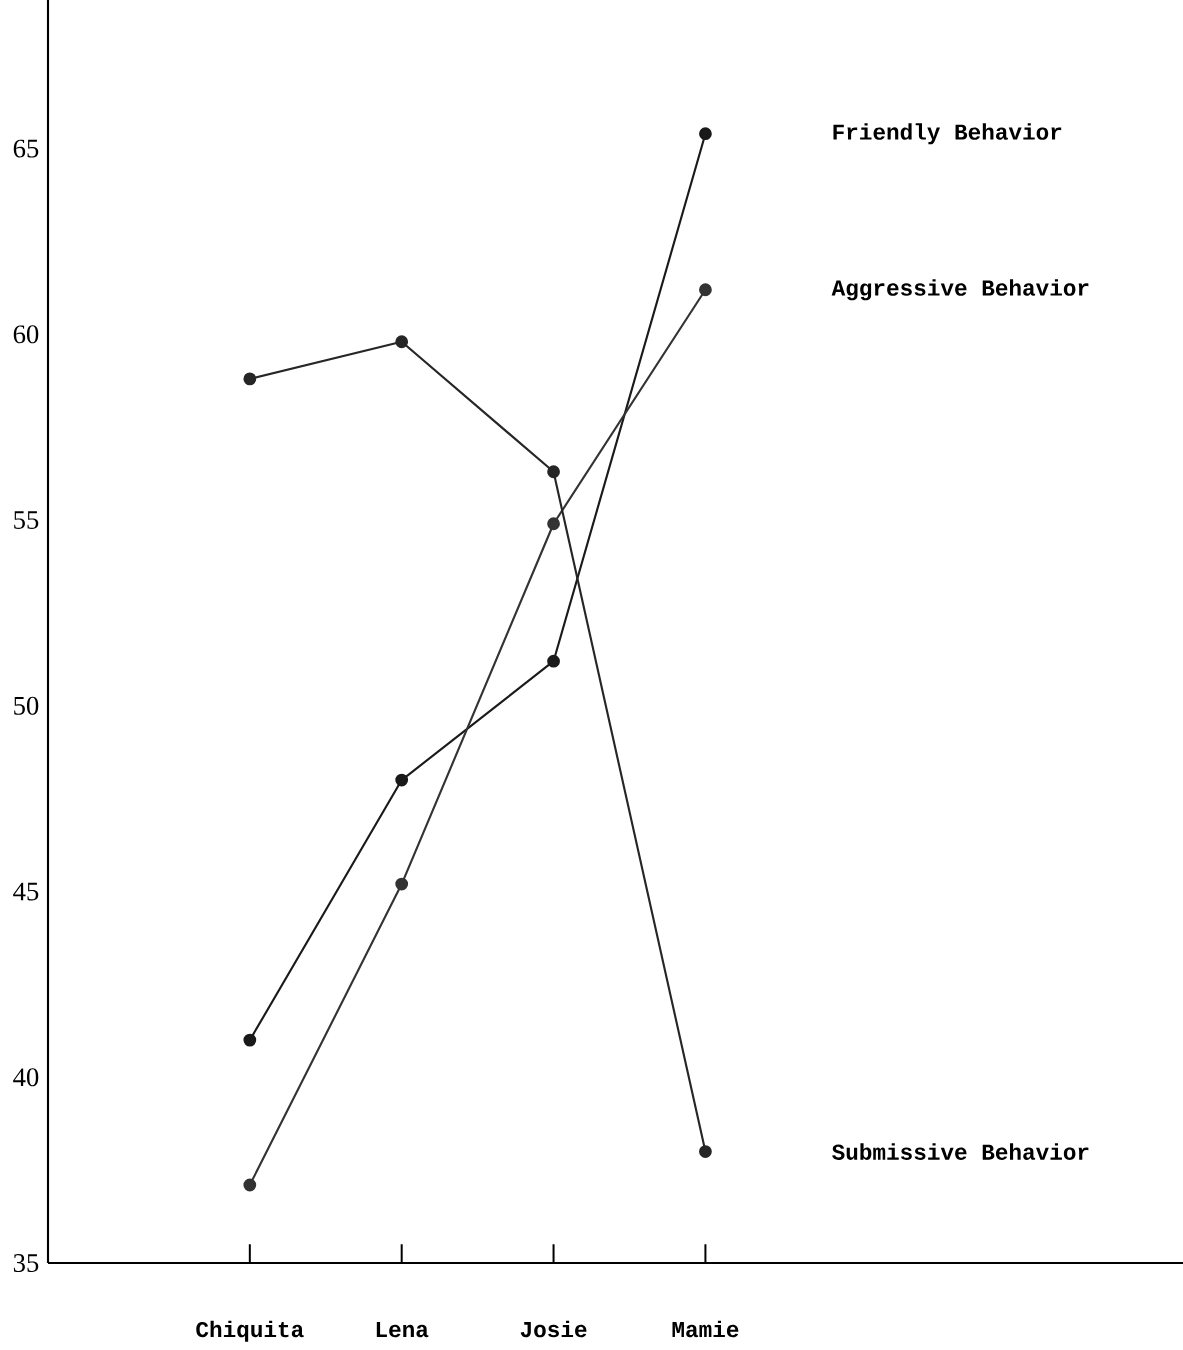  What do you see at coordinates (26, 891) in the screenshot?
I see `y-tick-label: 45` at bounding box center [26, 891].